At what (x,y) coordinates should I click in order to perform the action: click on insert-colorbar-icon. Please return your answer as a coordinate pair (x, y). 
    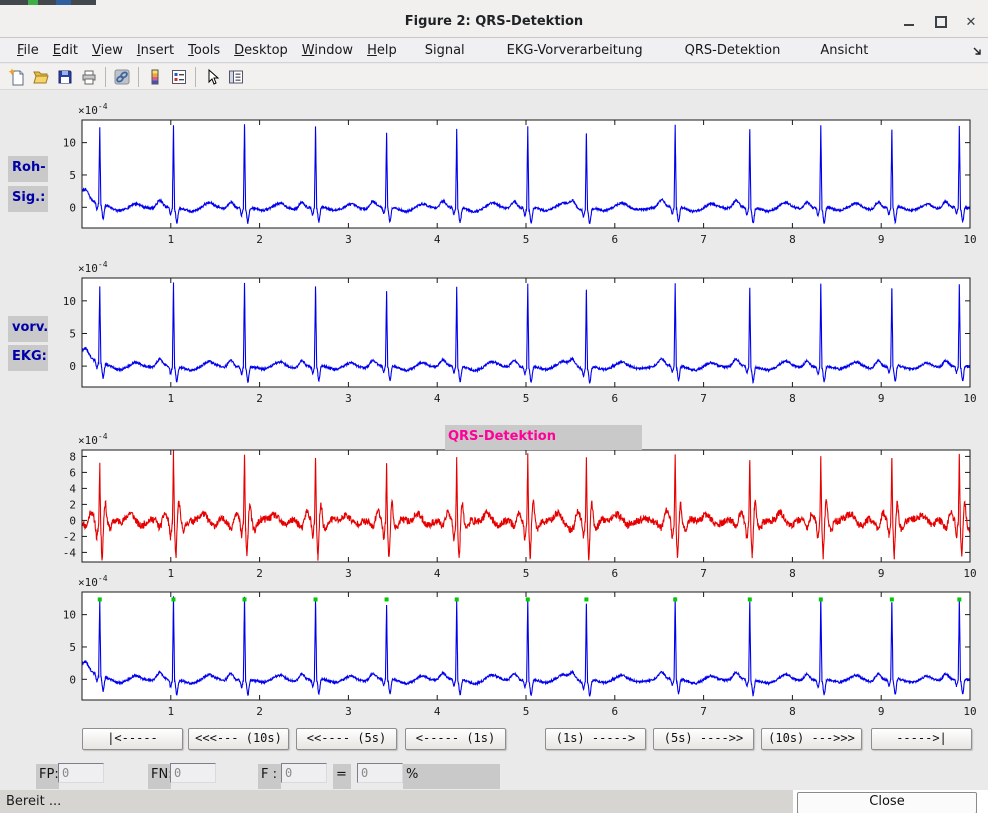
    Looking at the image, I should click on (155, 77).